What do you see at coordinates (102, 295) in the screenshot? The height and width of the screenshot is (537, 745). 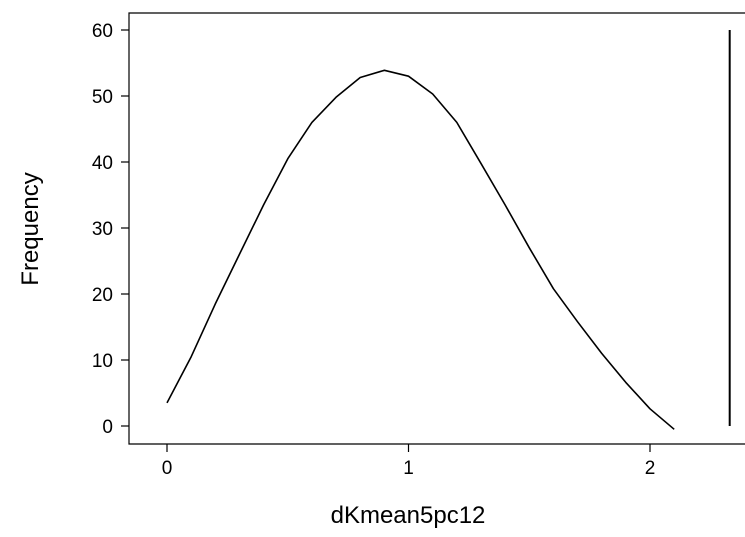 I see `y-tick-label: 20` at bounding box center [102, 295].